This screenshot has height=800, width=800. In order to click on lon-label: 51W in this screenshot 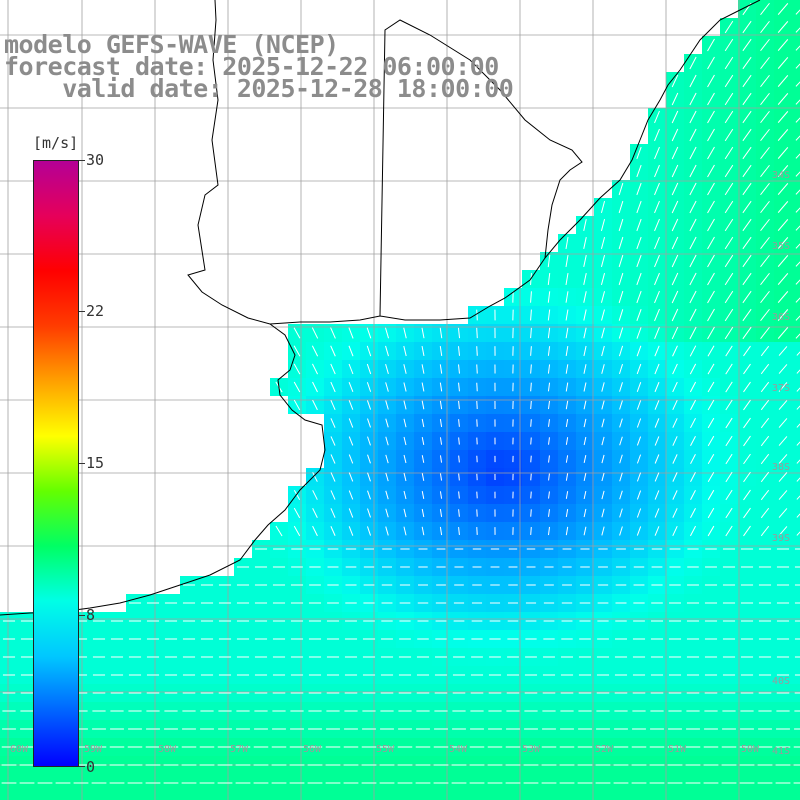, I will do `click(677, 749)`.